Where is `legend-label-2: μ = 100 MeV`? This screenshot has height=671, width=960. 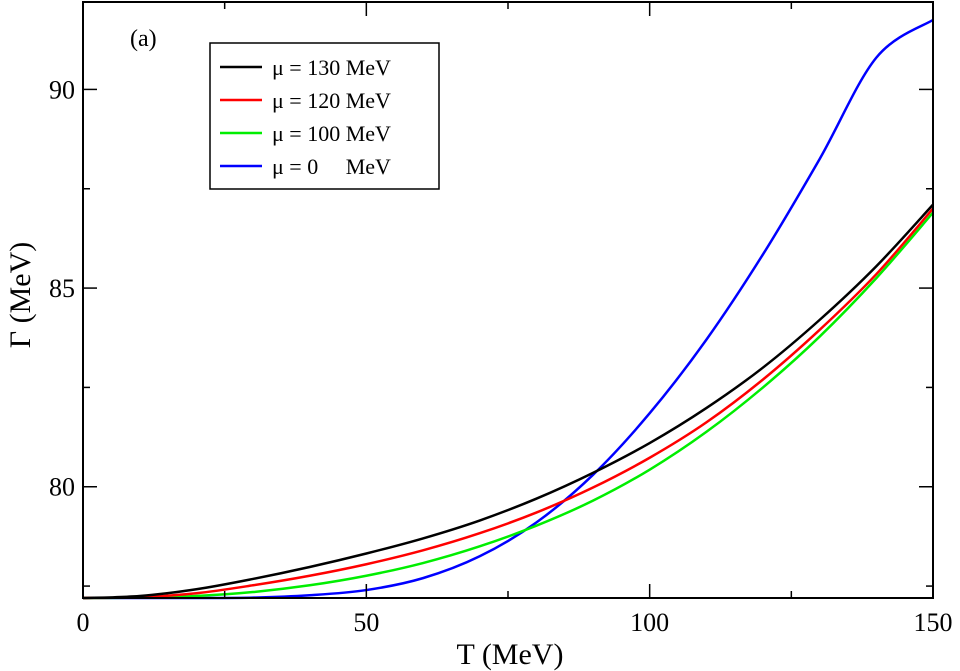
legend-label-2: μ = 100 MeV is located at coordinates (331, 133).